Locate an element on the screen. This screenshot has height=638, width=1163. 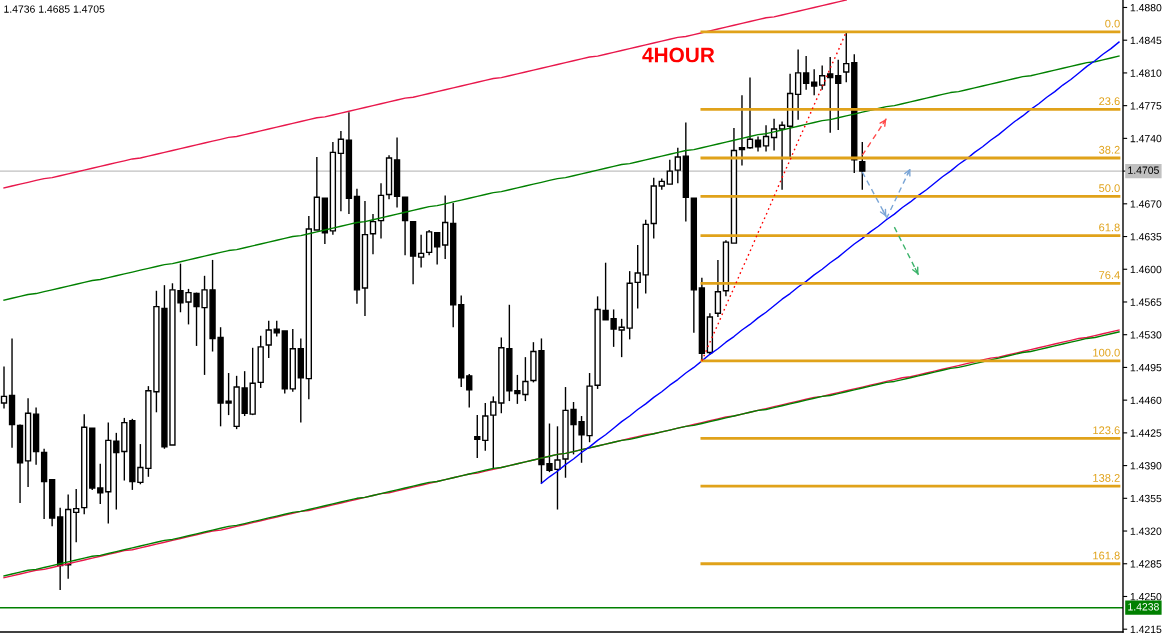
series-label: 50.0 is located at coordinates (1109, 188).